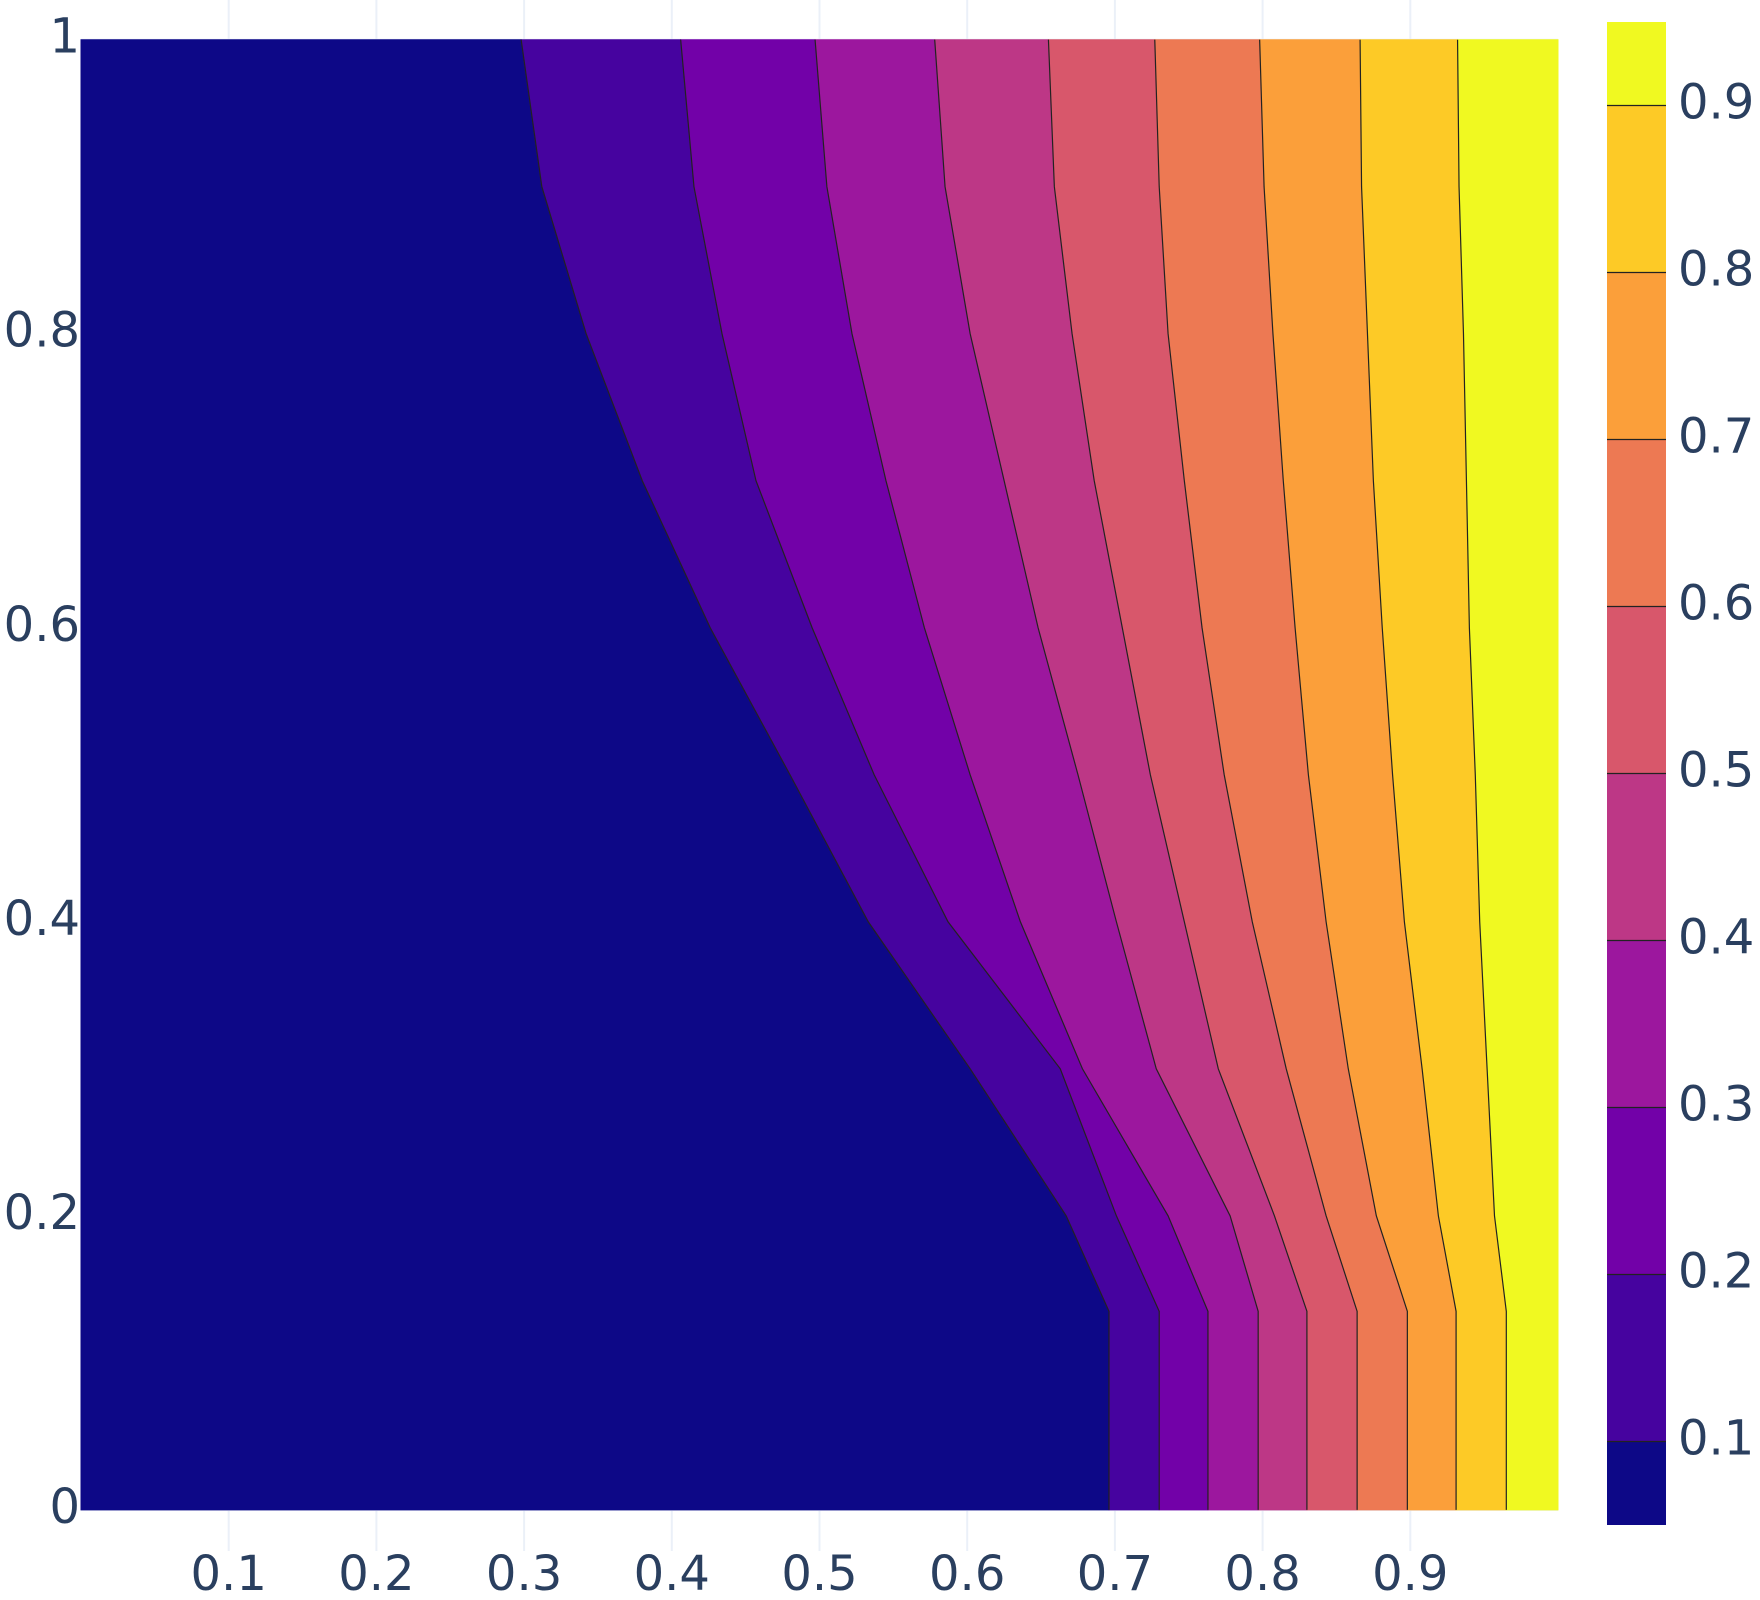 Image resolution: width=1760 pixels, height=1600 pixels. Describe the element at coordinates (42, 1213) in the screenshot. I see `y-tick-label: 0.2` at that location.